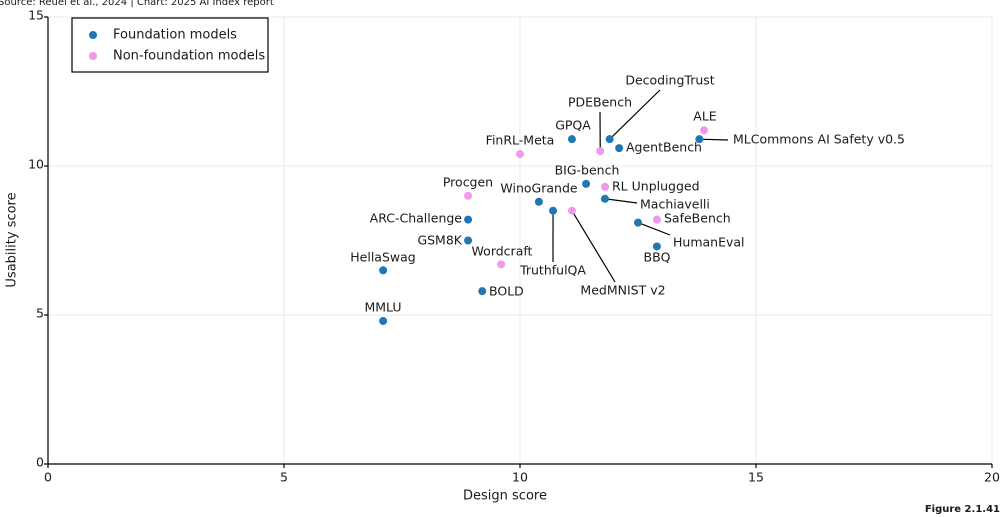 The image size is (1005, 517). Describe the element at coordinates (170, 45) in the screenshot. I see `legend-box` at that location.